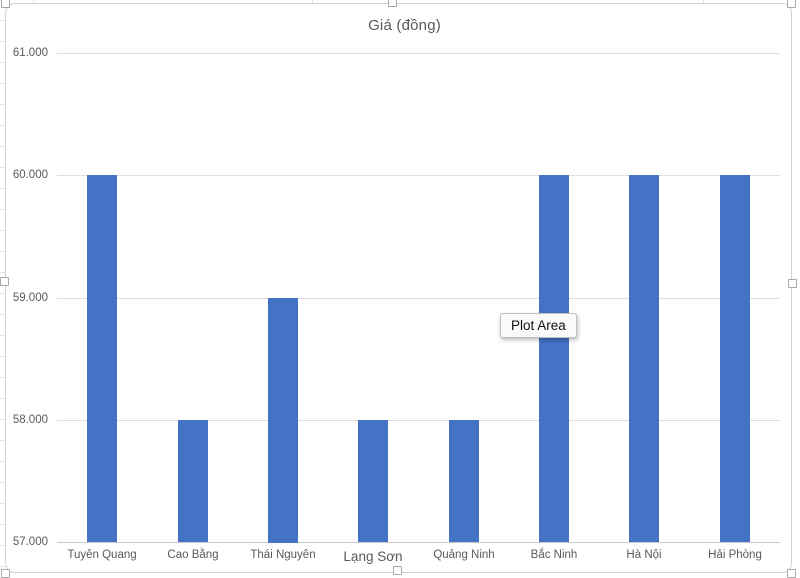 The height and width of the screenshot is (578, 800). Describe the element at coordinates (464, 555) in the screenshot. I see `x-axis-tick-label: Quảng Ninh` at that location.